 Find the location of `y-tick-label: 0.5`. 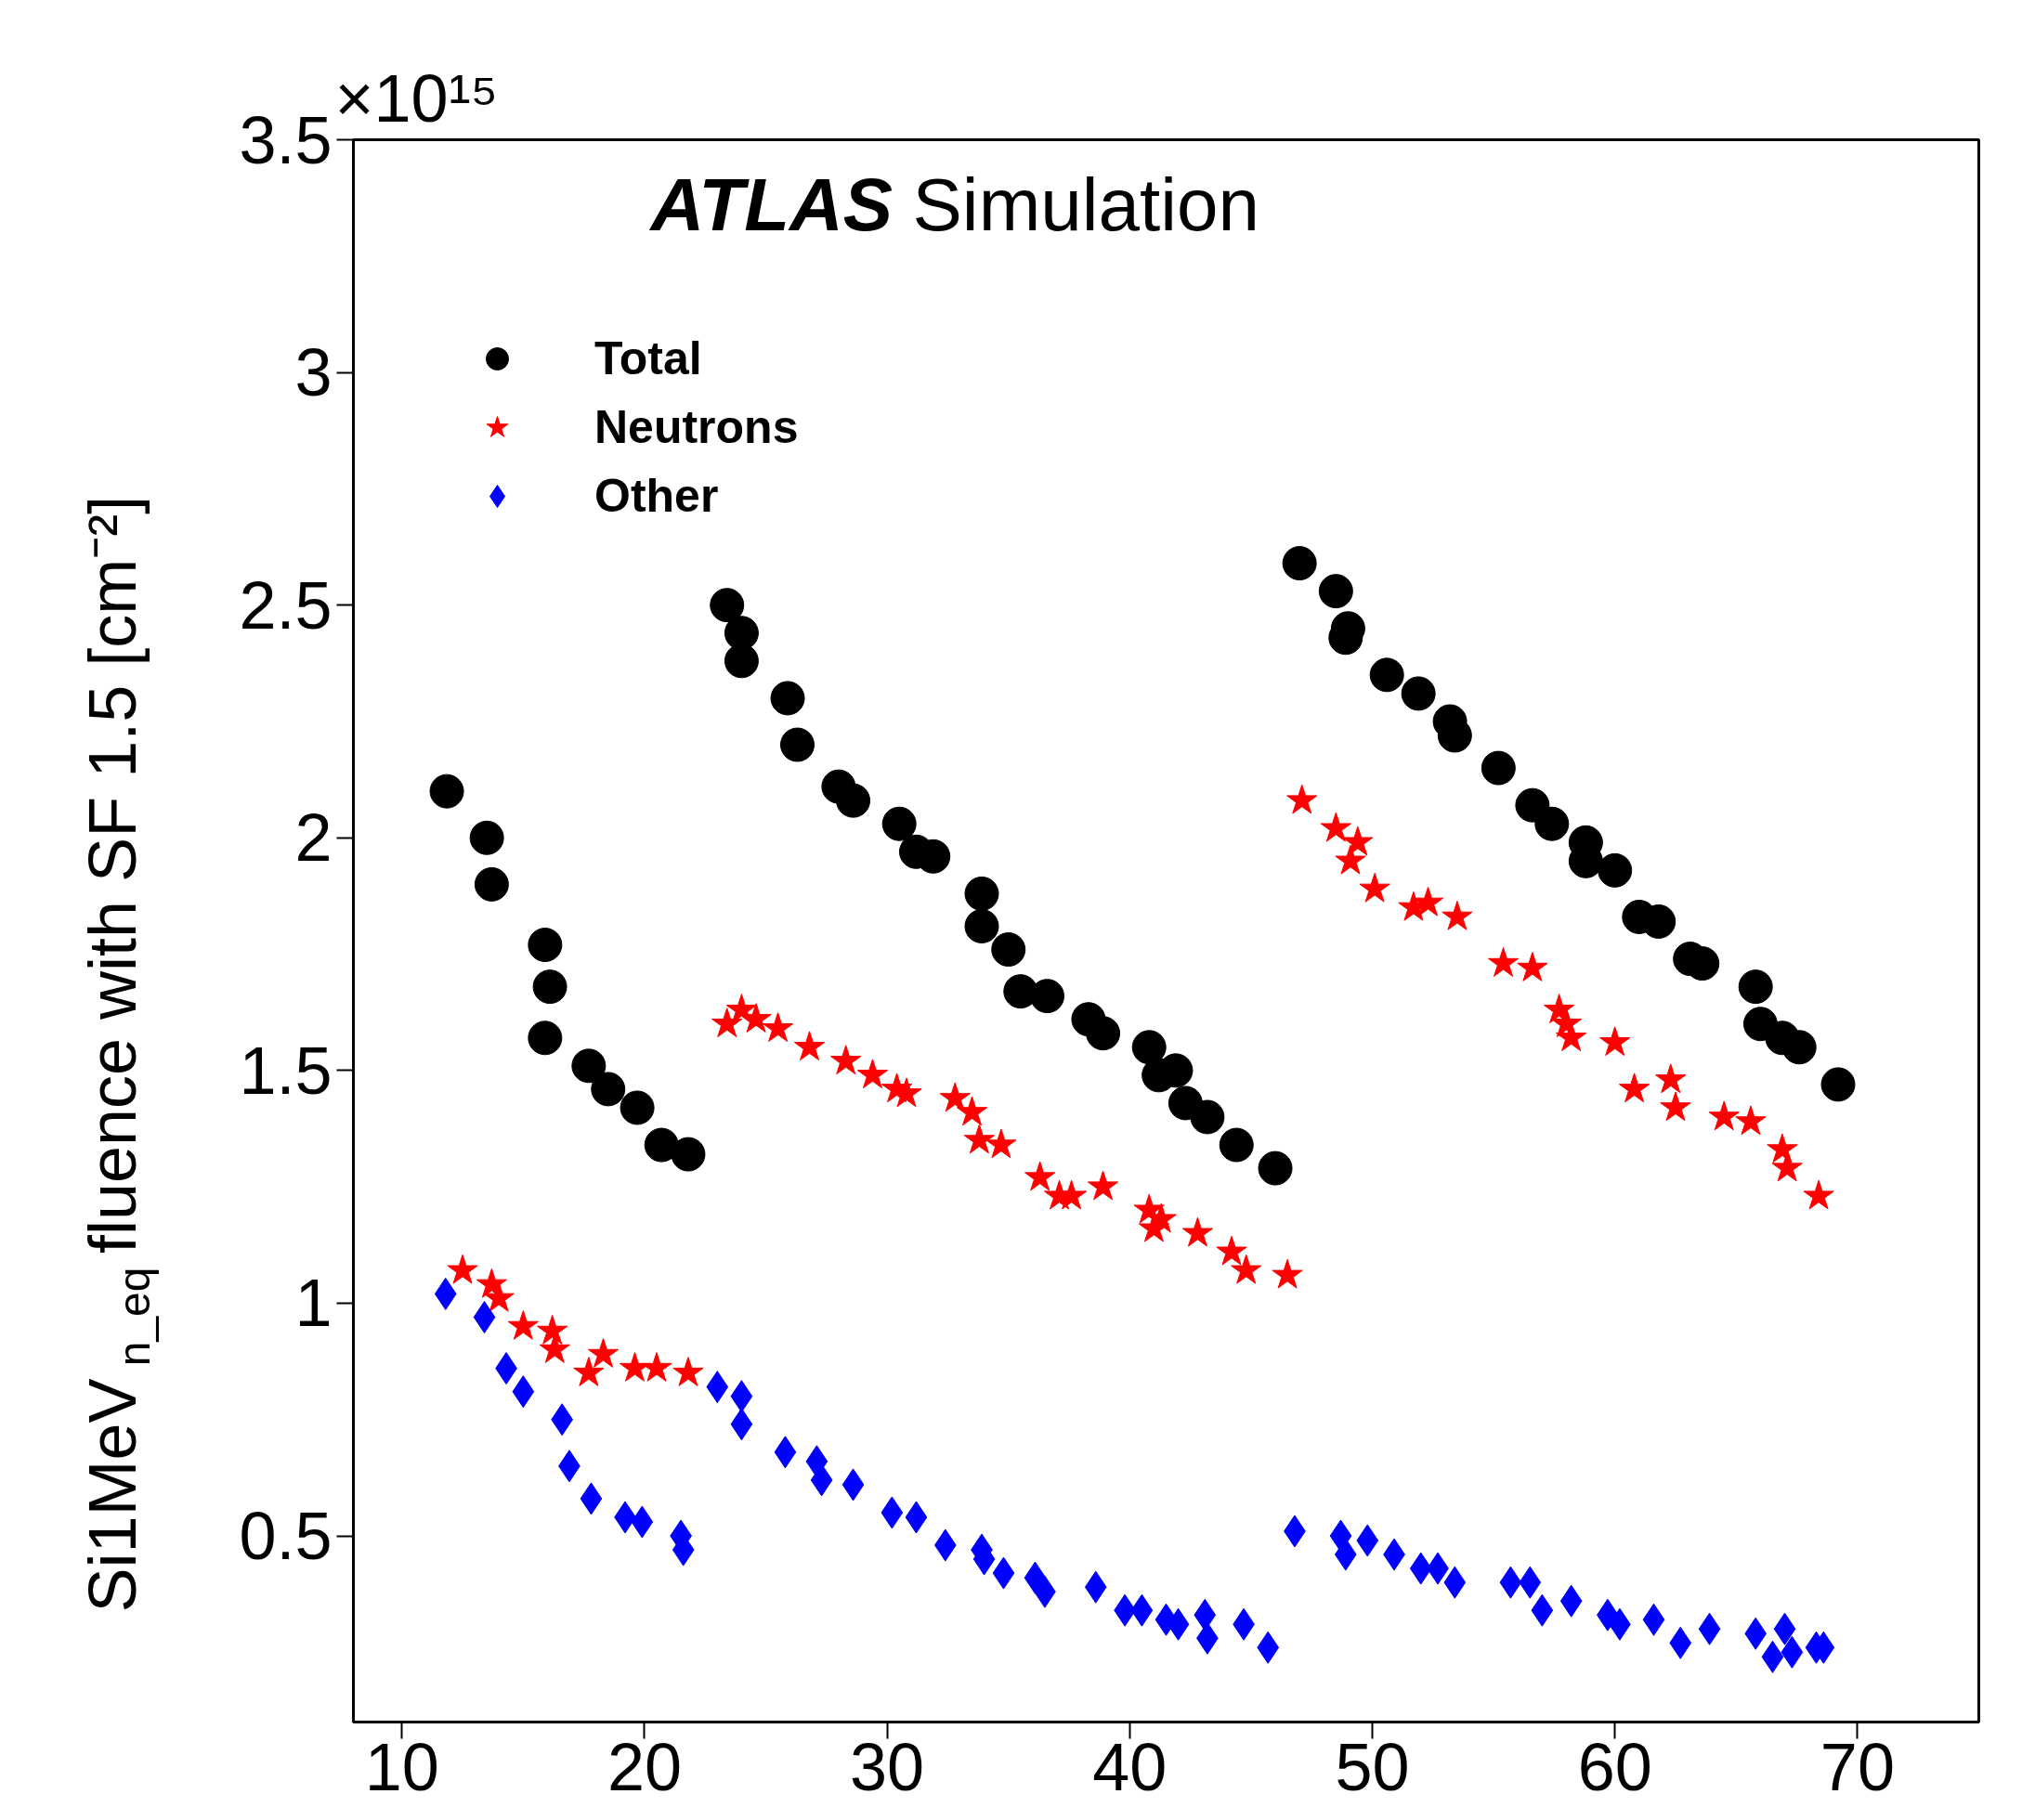

y-tick-label: 0.5 is located at coordinates (286, 1536).